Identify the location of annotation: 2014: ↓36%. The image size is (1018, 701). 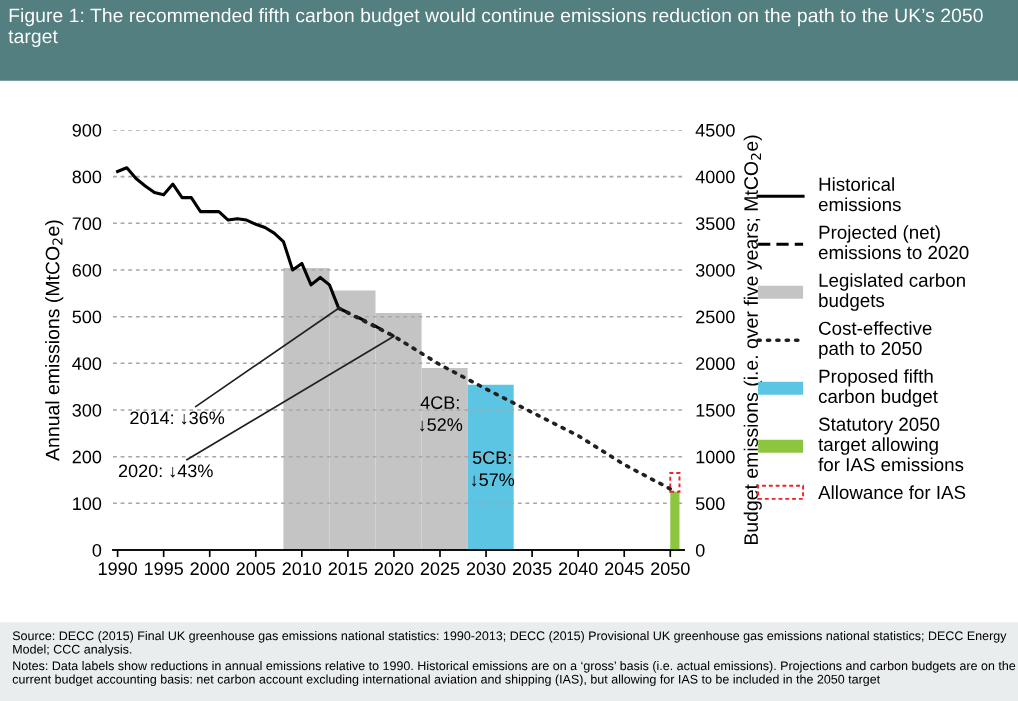
(177, 418).